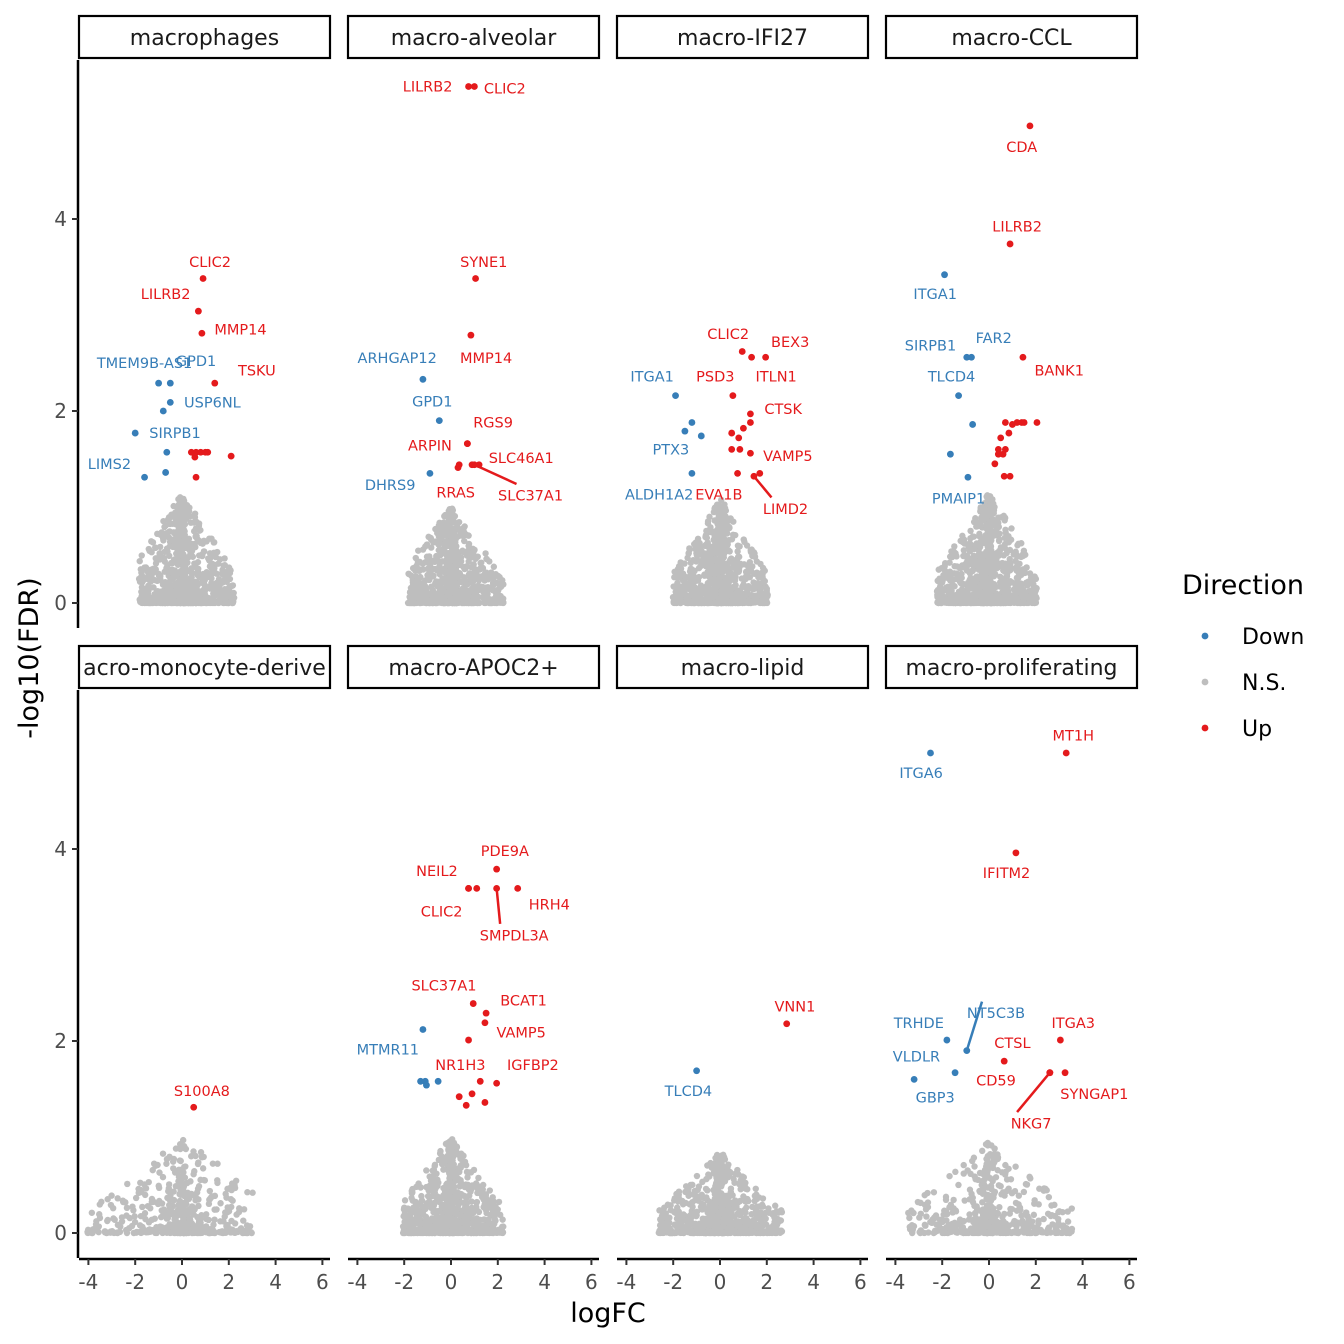  Describe the element at coordinates (486, 359) in the screenshot. I see `gene-label: MMP14` at that location.